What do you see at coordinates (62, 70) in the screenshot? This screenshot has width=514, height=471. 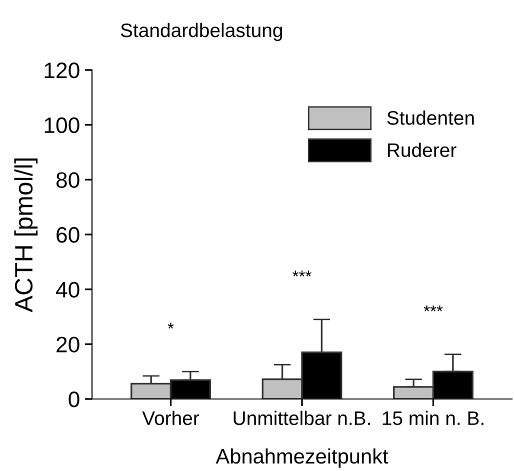 I see `y-tick-label: 120` at bounding box center [62, 70].